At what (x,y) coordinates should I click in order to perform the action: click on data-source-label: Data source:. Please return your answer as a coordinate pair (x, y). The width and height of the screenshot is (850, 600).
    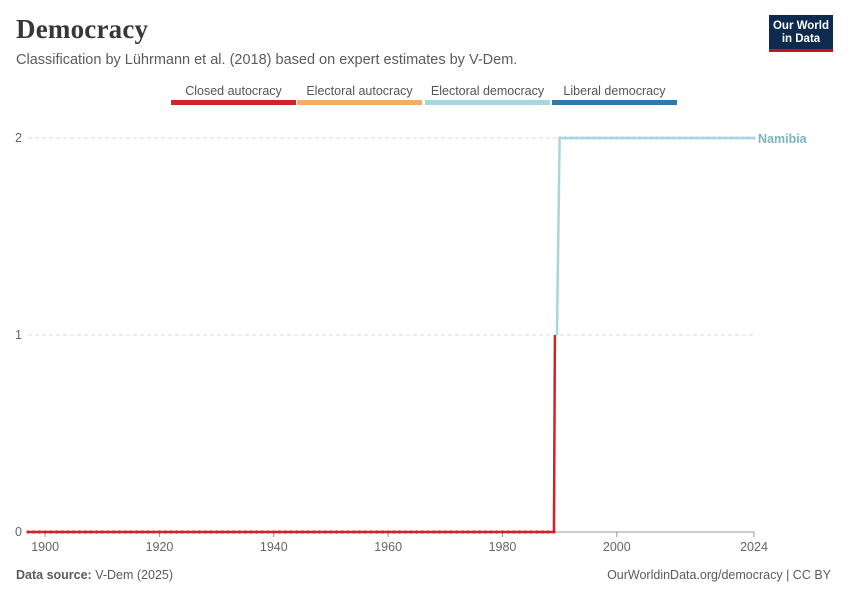
    Looking at the image, I should click on (54, 575).